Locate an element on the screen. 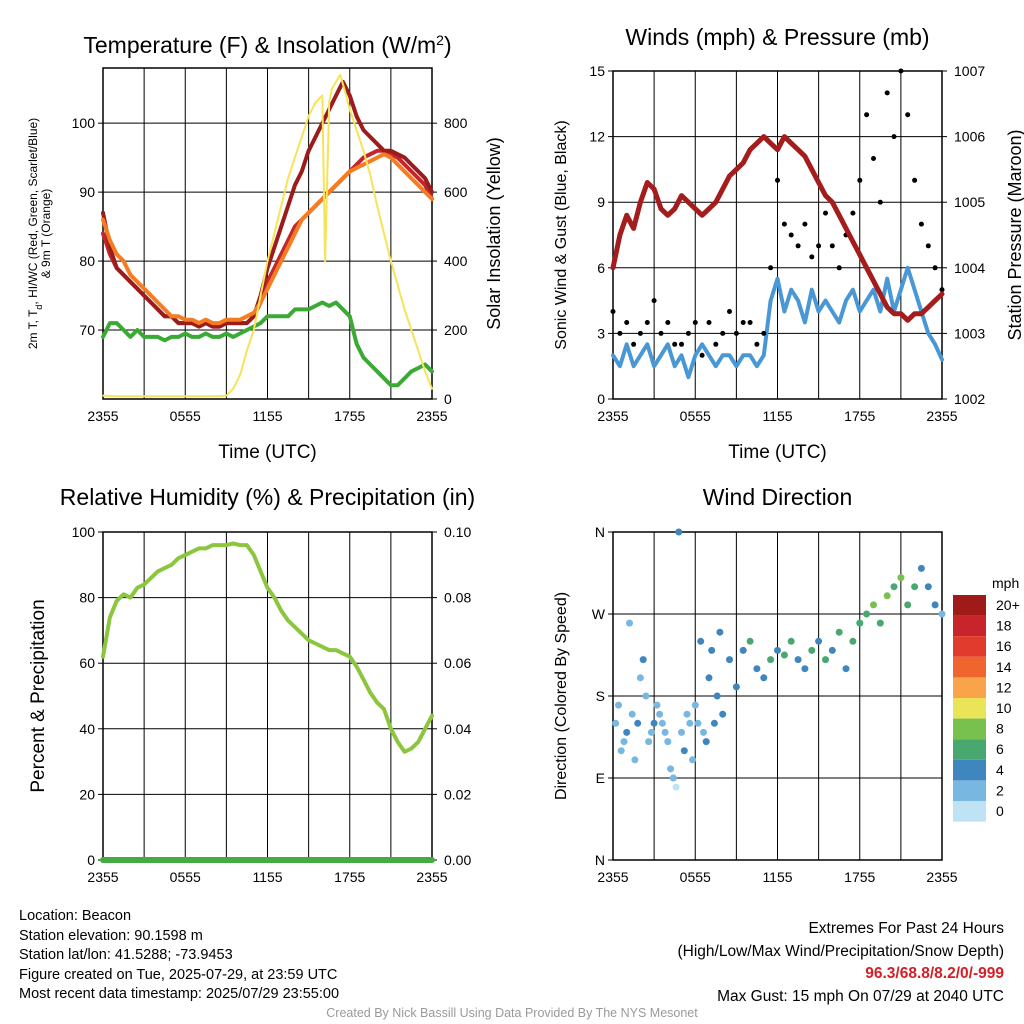  y2-tick-label: 0.02 is located at coordinates (457, 794).